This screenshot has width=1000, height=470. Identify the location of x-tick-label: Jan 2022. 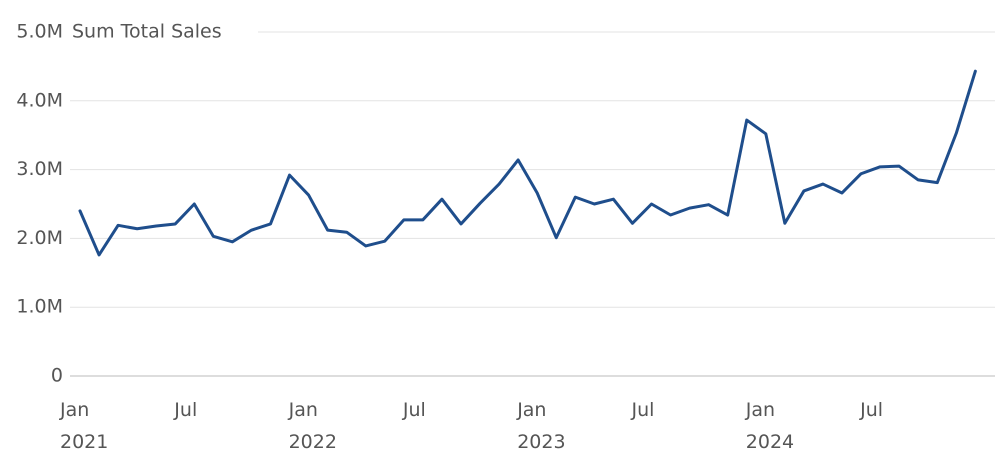
(312, 426).